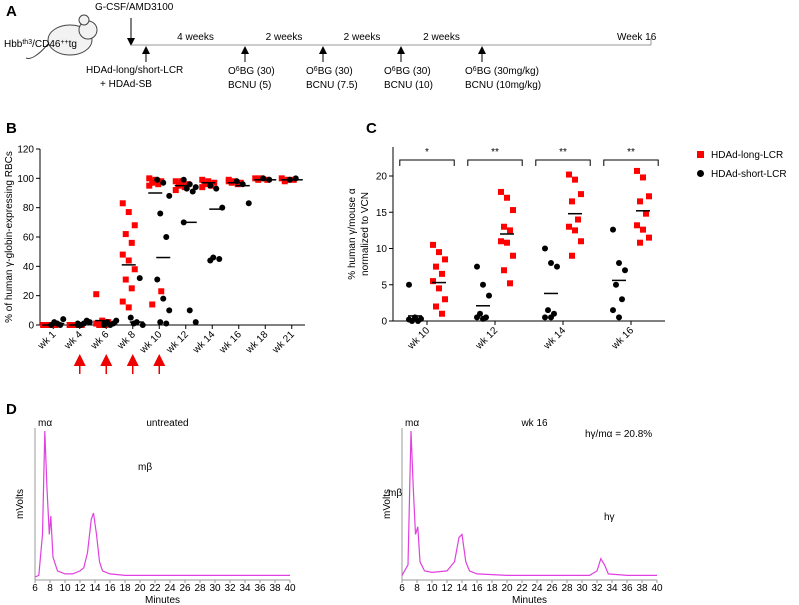  I want to click on mouse-label-part: /CD46, so click(46, 44).